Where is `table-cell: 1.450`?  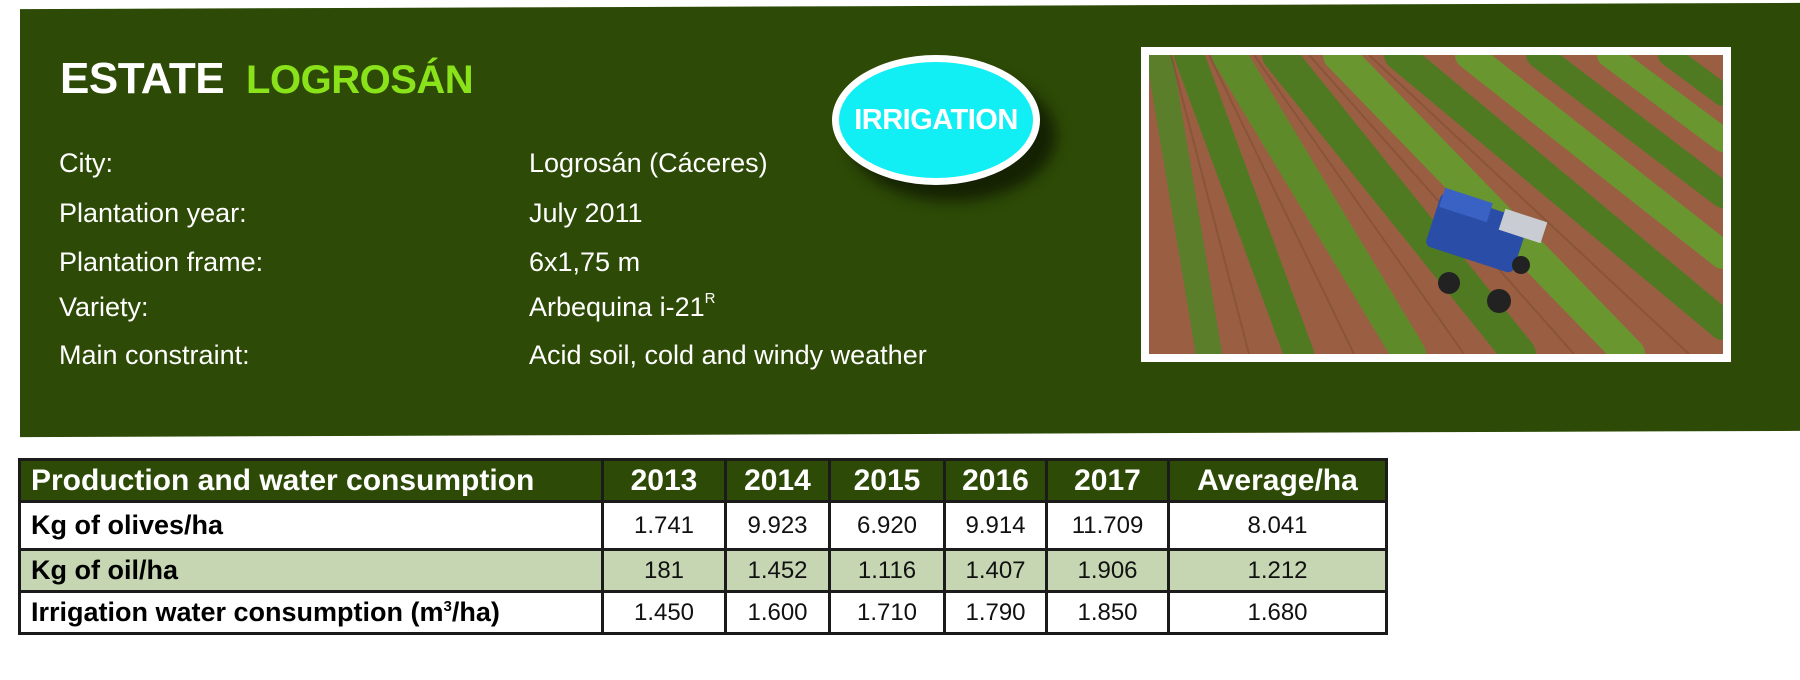
table-cell: 1.450 is located at coordinates (664, 612).